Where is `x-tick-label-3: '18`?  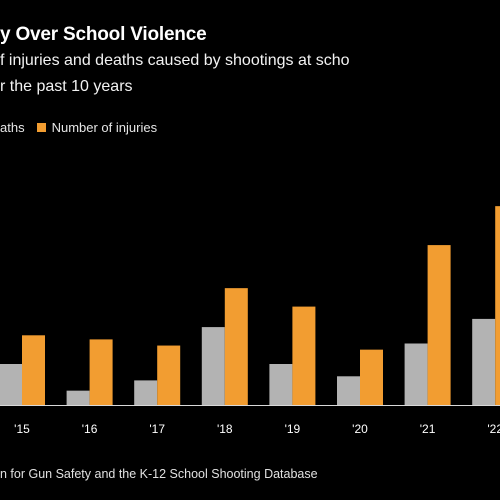 x-tick-label-3: '18 is located at coordinates (225, 429).